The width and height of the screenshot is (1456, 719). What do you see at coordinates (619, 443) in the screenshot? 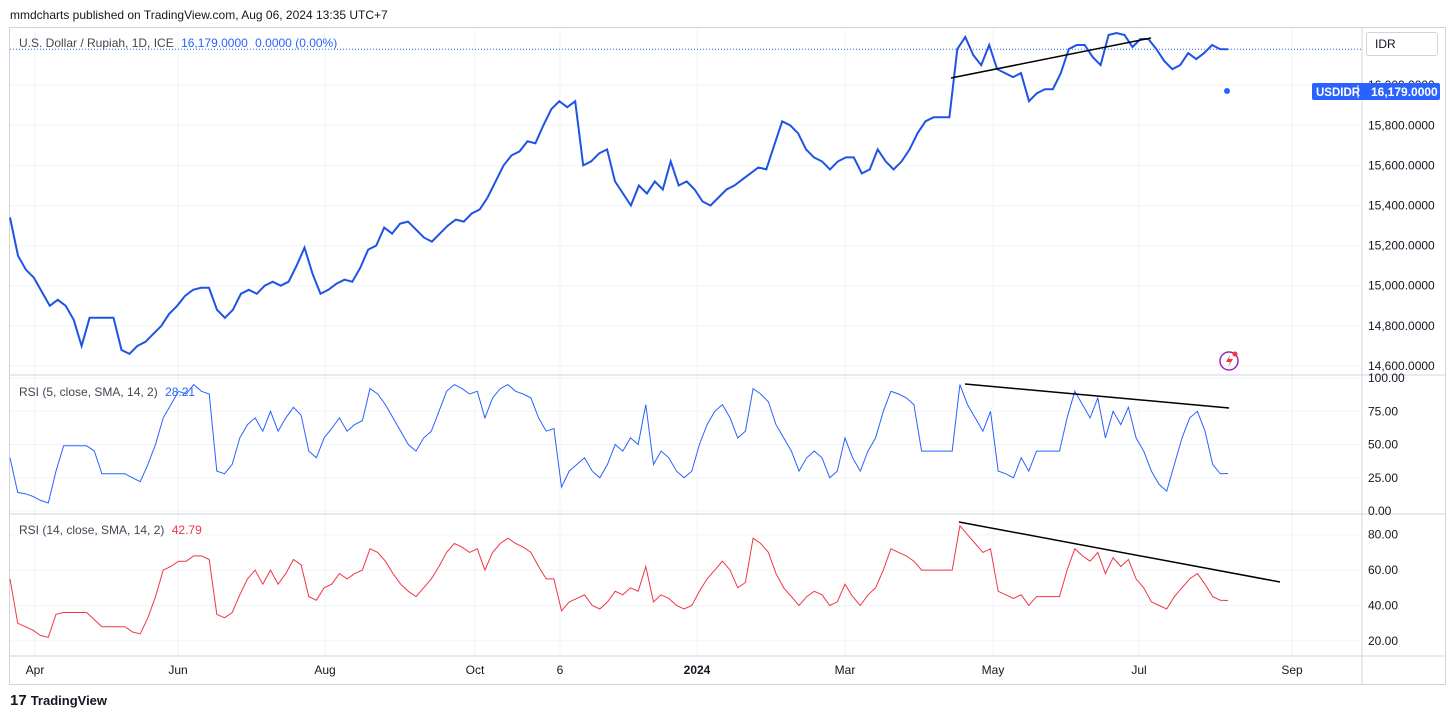
I see `rsi5-line` at bounding box center [619, 443].